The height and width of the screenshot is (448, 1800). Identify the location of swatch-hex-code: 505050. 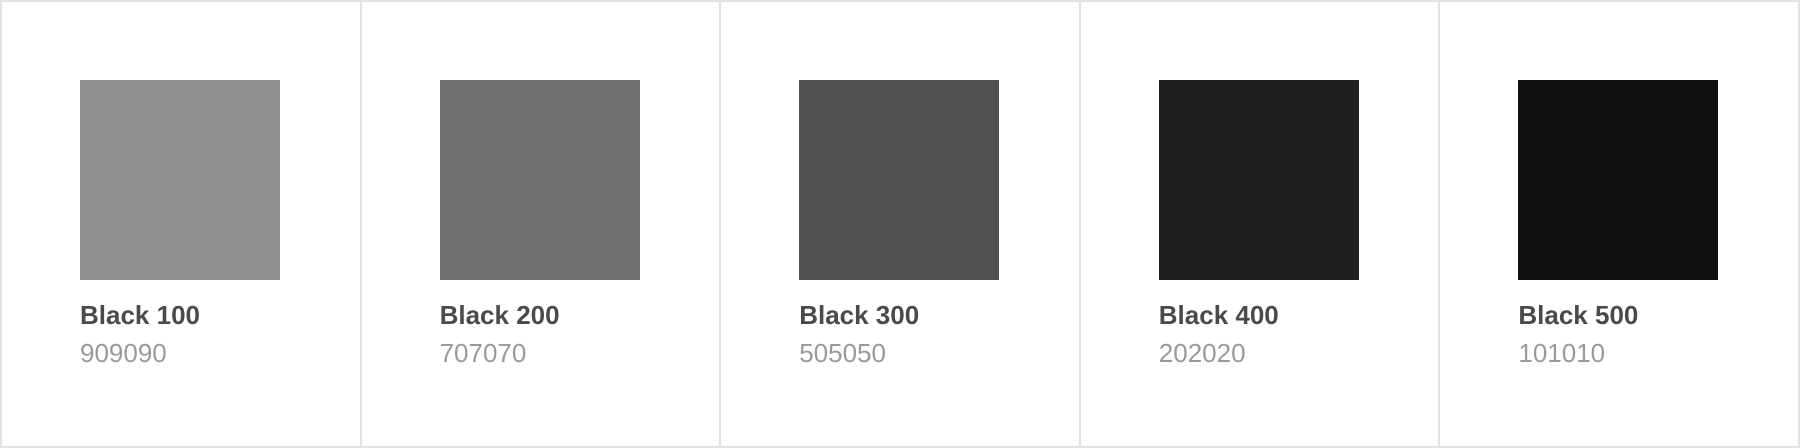
(842, 353).